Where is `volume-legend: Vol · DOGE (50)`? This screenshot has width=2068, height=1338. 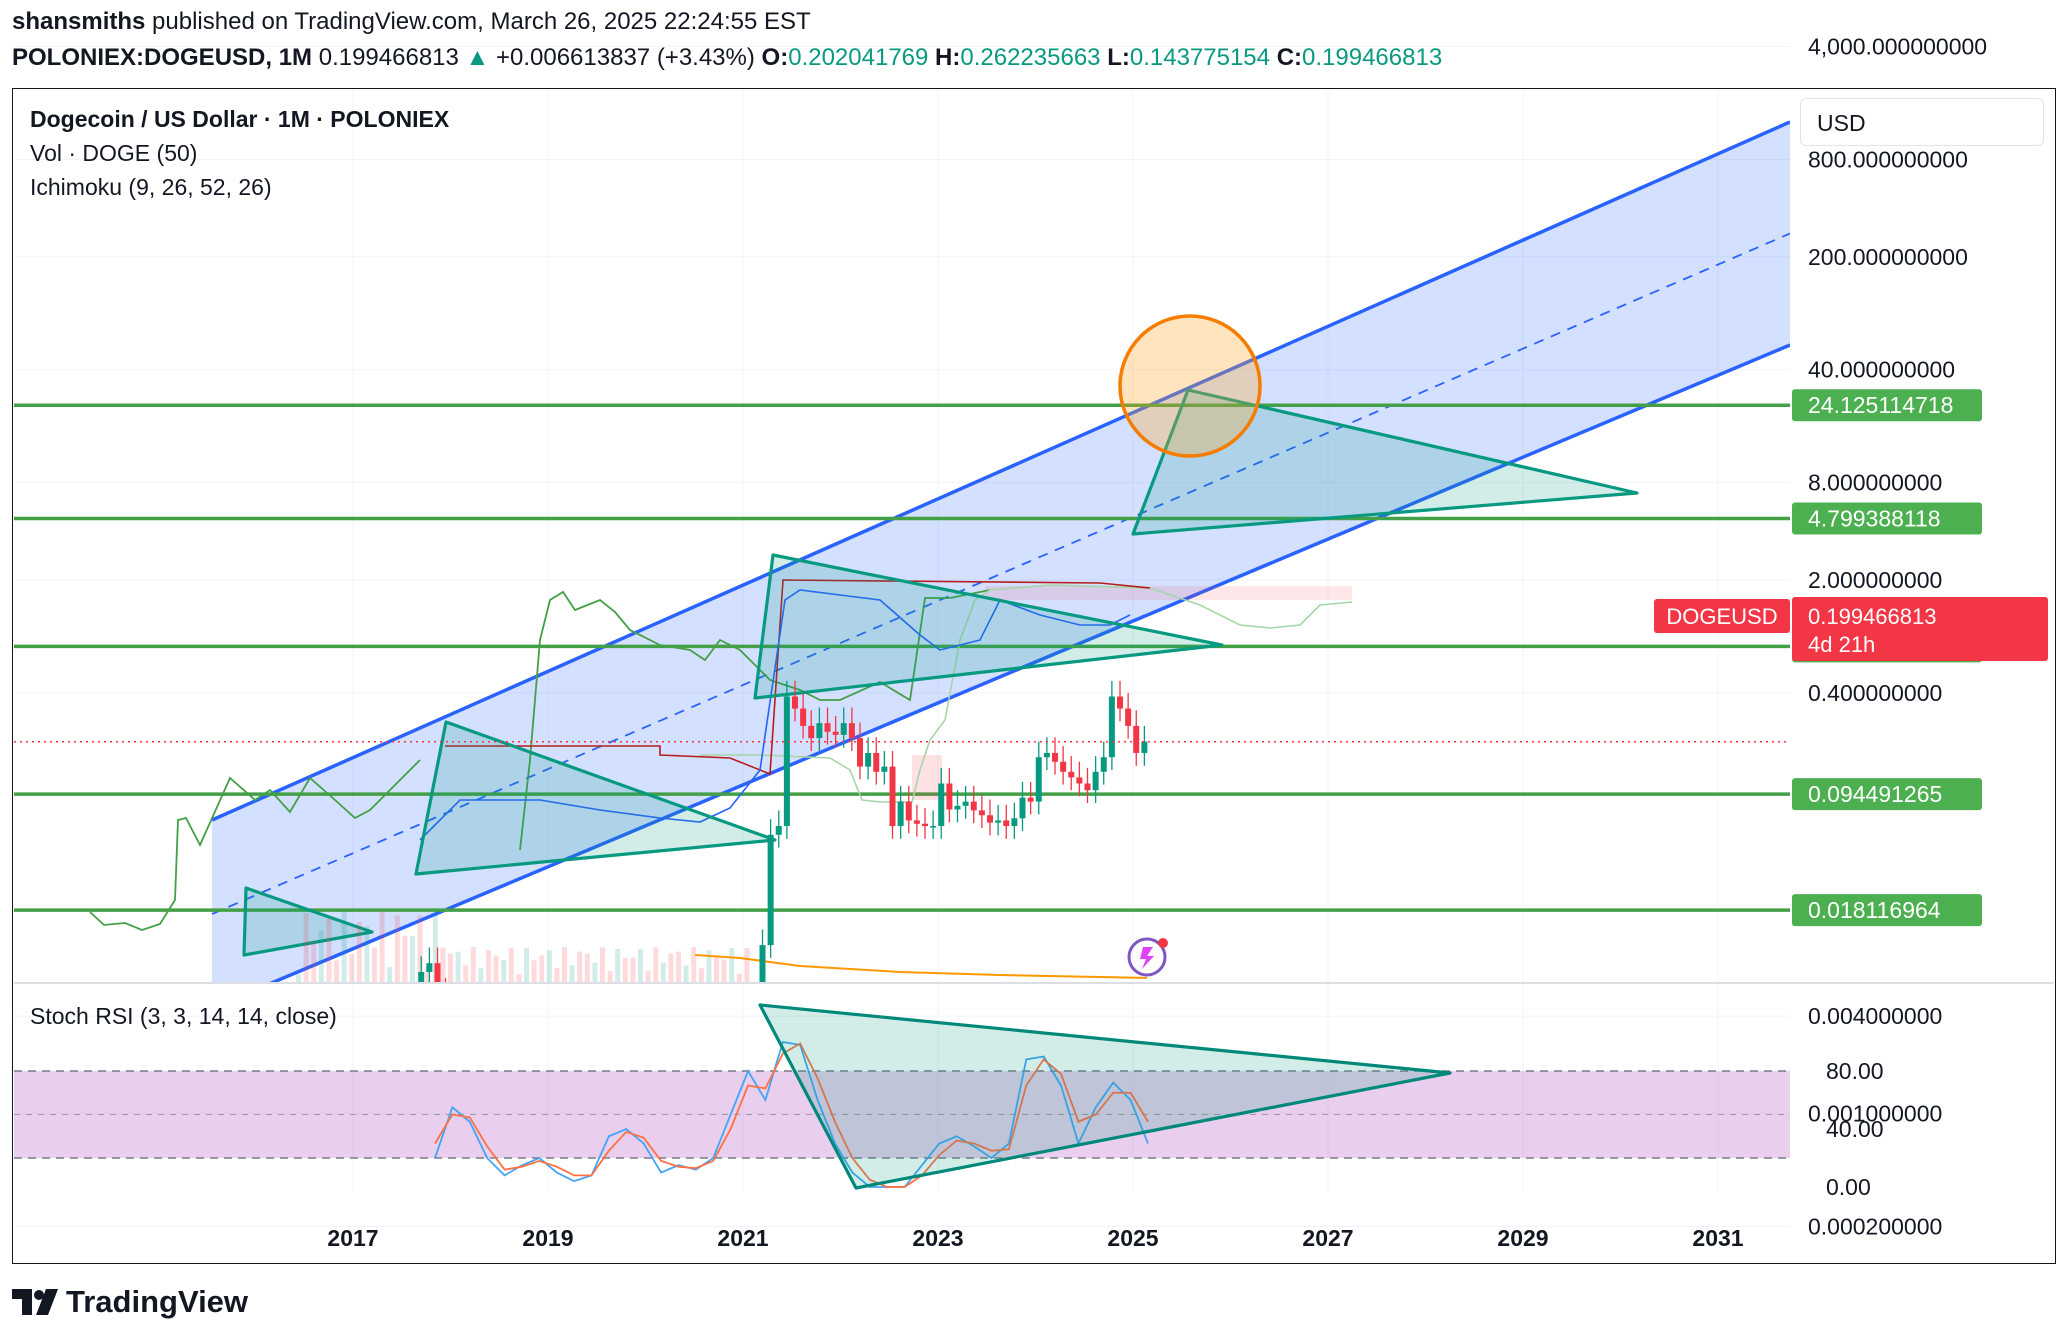
volume-legend: Vol · DOGE (50) is located at coordinates (114, 153).